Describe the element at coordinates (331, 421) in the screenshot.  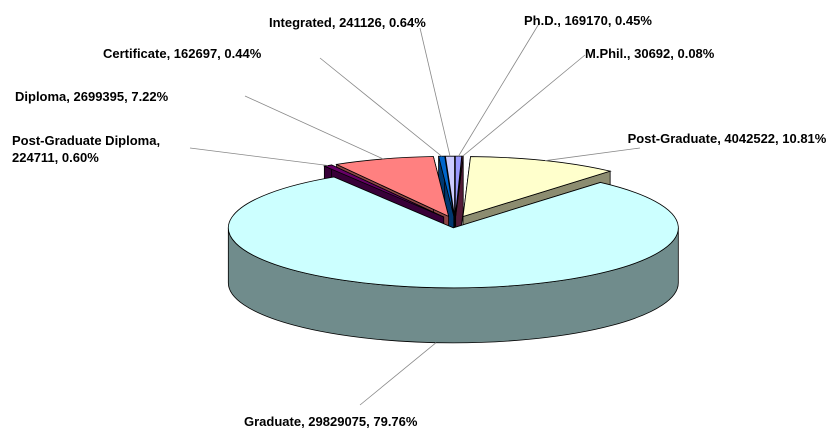
I see `data-label: Graduate, 29829075, 79.76%` at that location.